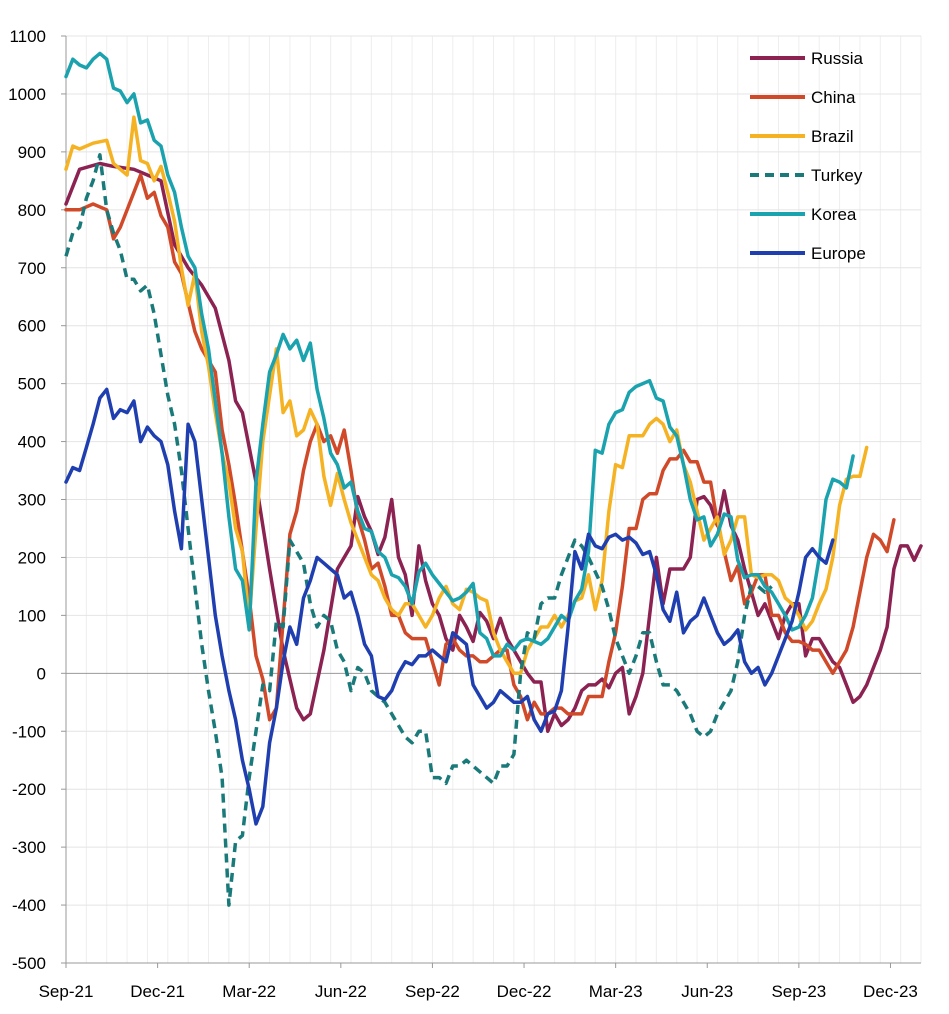  What do you see at coordinates (837, 175) in the screenshot?
I see `legend-label: Turkey` at bounding box center [837, 175].